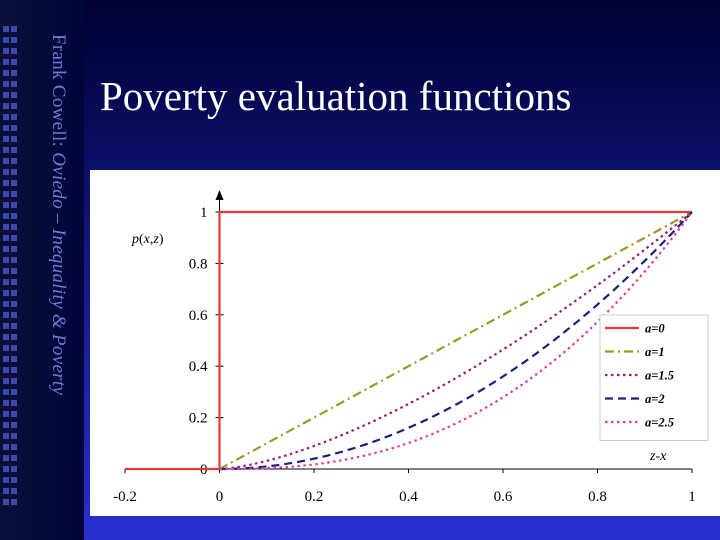  What do you see at coordinates (503, 497) in the screenshot?
I see `x-tick-label: 0.6` at bounding box center [503, 497].